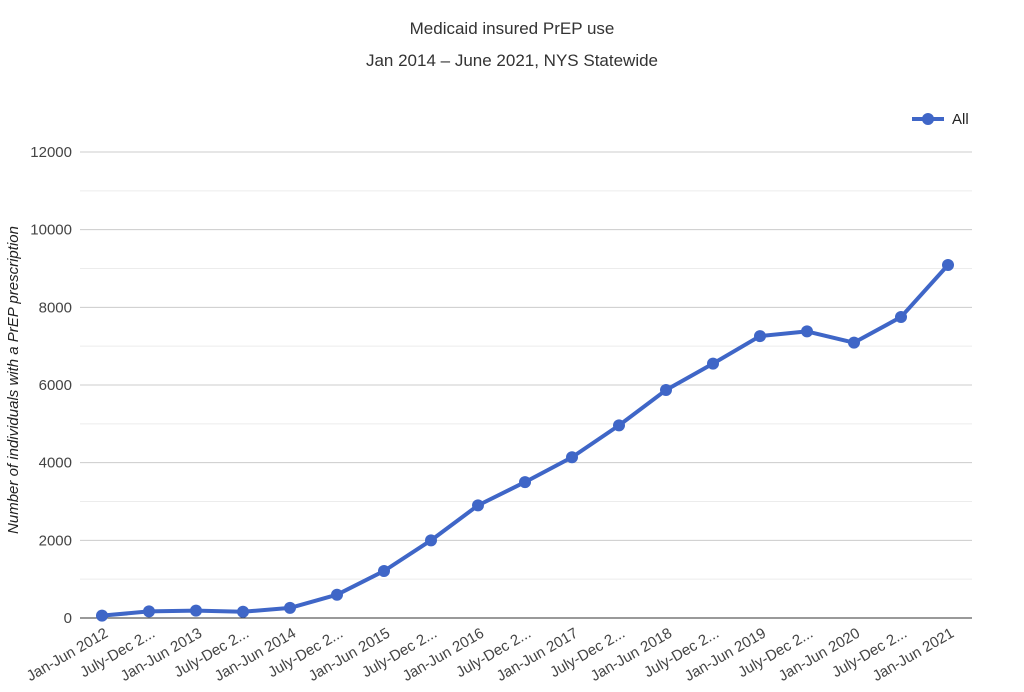  What do you see at coordinates (55, 540) in the screenshot?
I see `y-tick-label: 2000` at bounding box center [55, 540].